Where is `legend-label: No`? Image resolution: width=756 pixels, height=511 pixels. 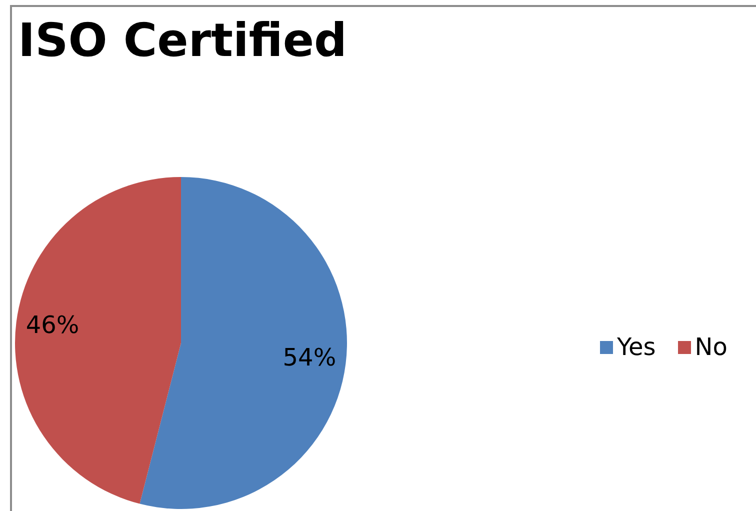
legend-label: No is located at coordinates (711, 347).